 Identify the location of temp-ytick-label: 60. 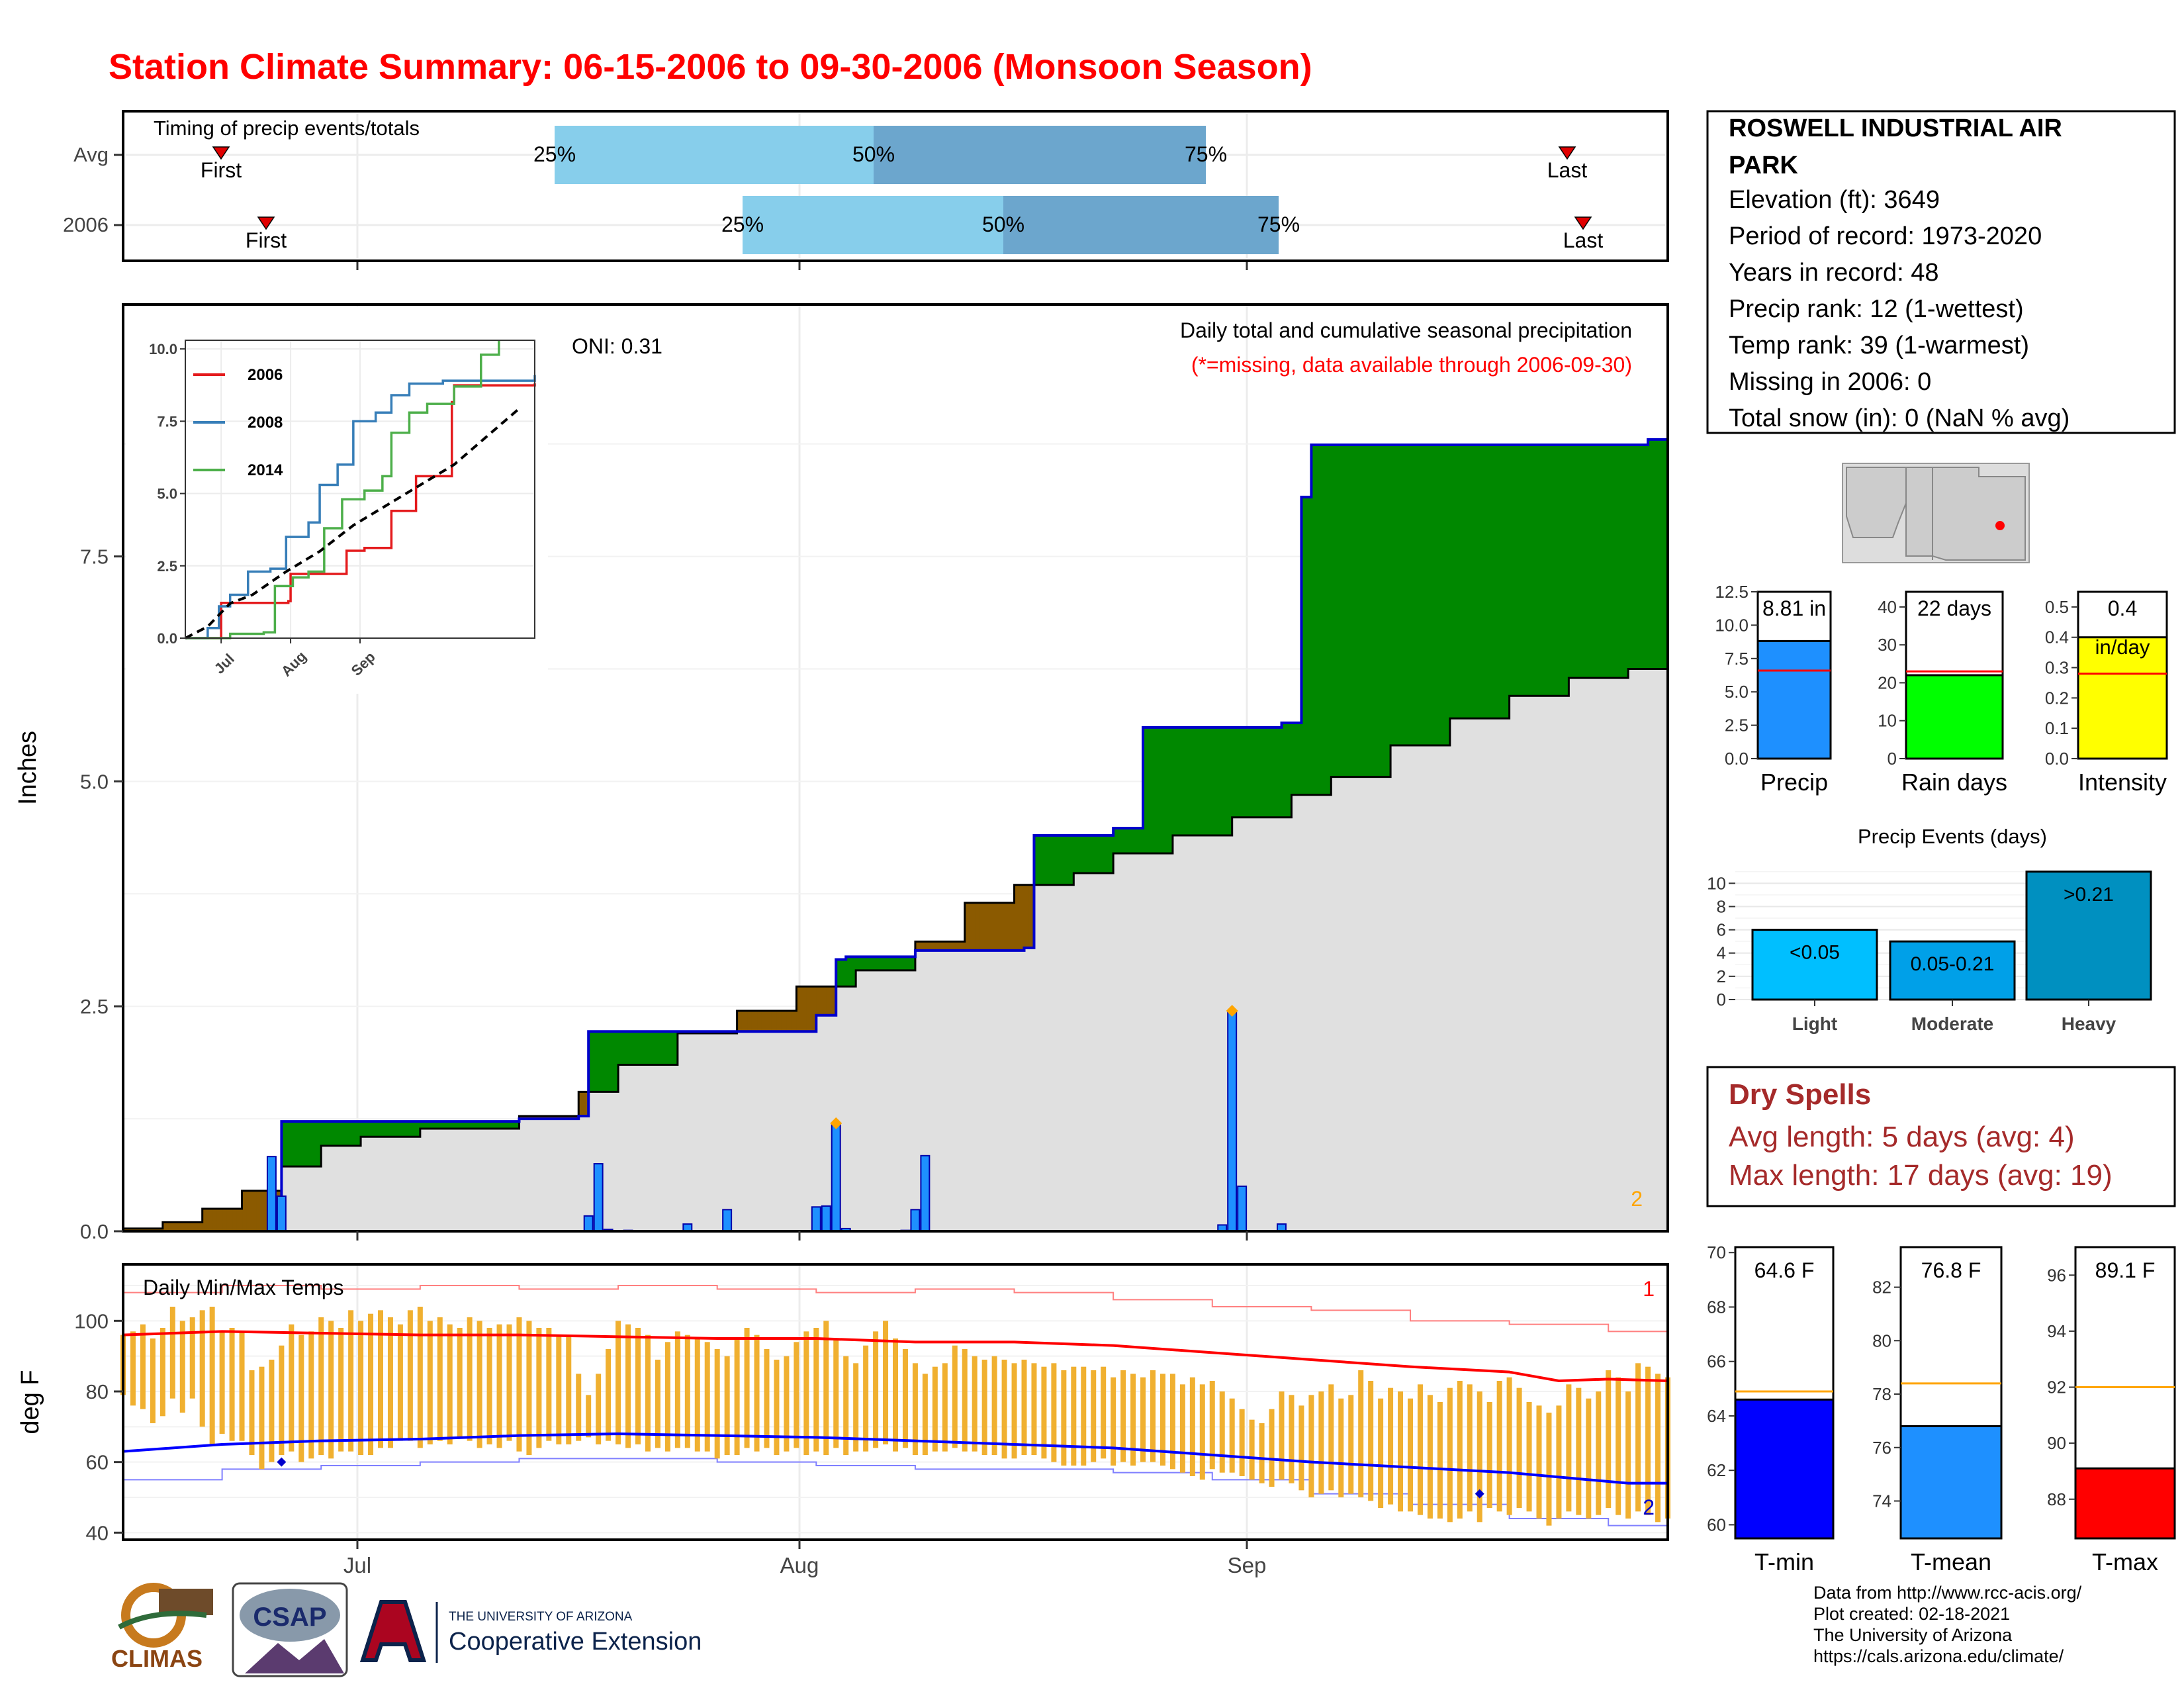
(97, 1462).